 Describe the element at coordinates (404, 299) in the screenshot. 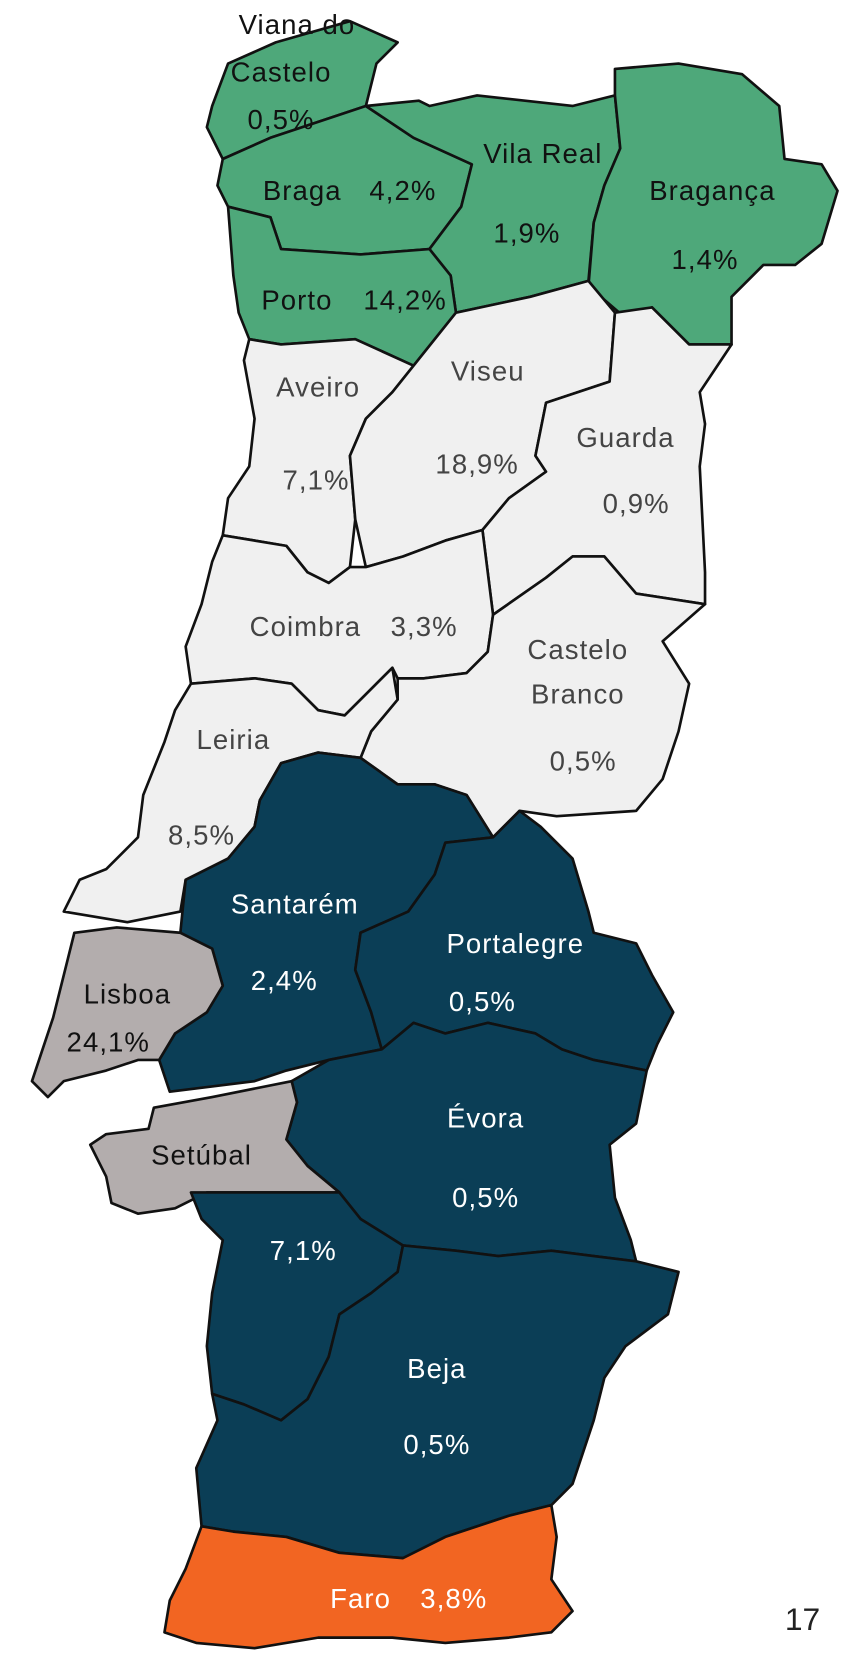

I see `district-value: 14,2%` at that location.